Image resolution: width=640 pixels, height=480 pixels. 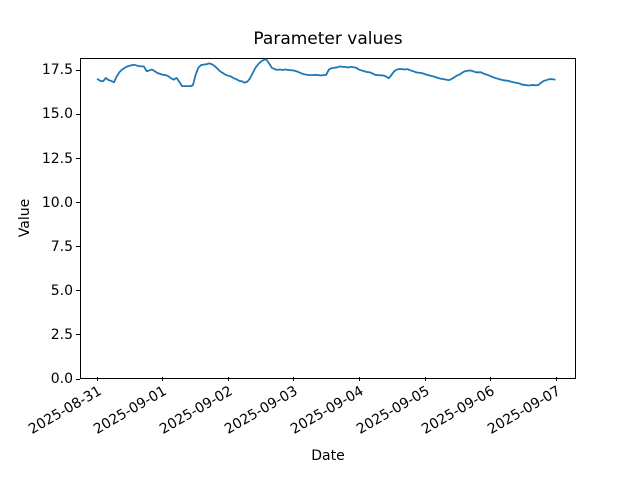 What do you see at coordinates (61, 379) in the screenshot?
I see `y-tick-label: 0.0` at bounding box center [61, 379].